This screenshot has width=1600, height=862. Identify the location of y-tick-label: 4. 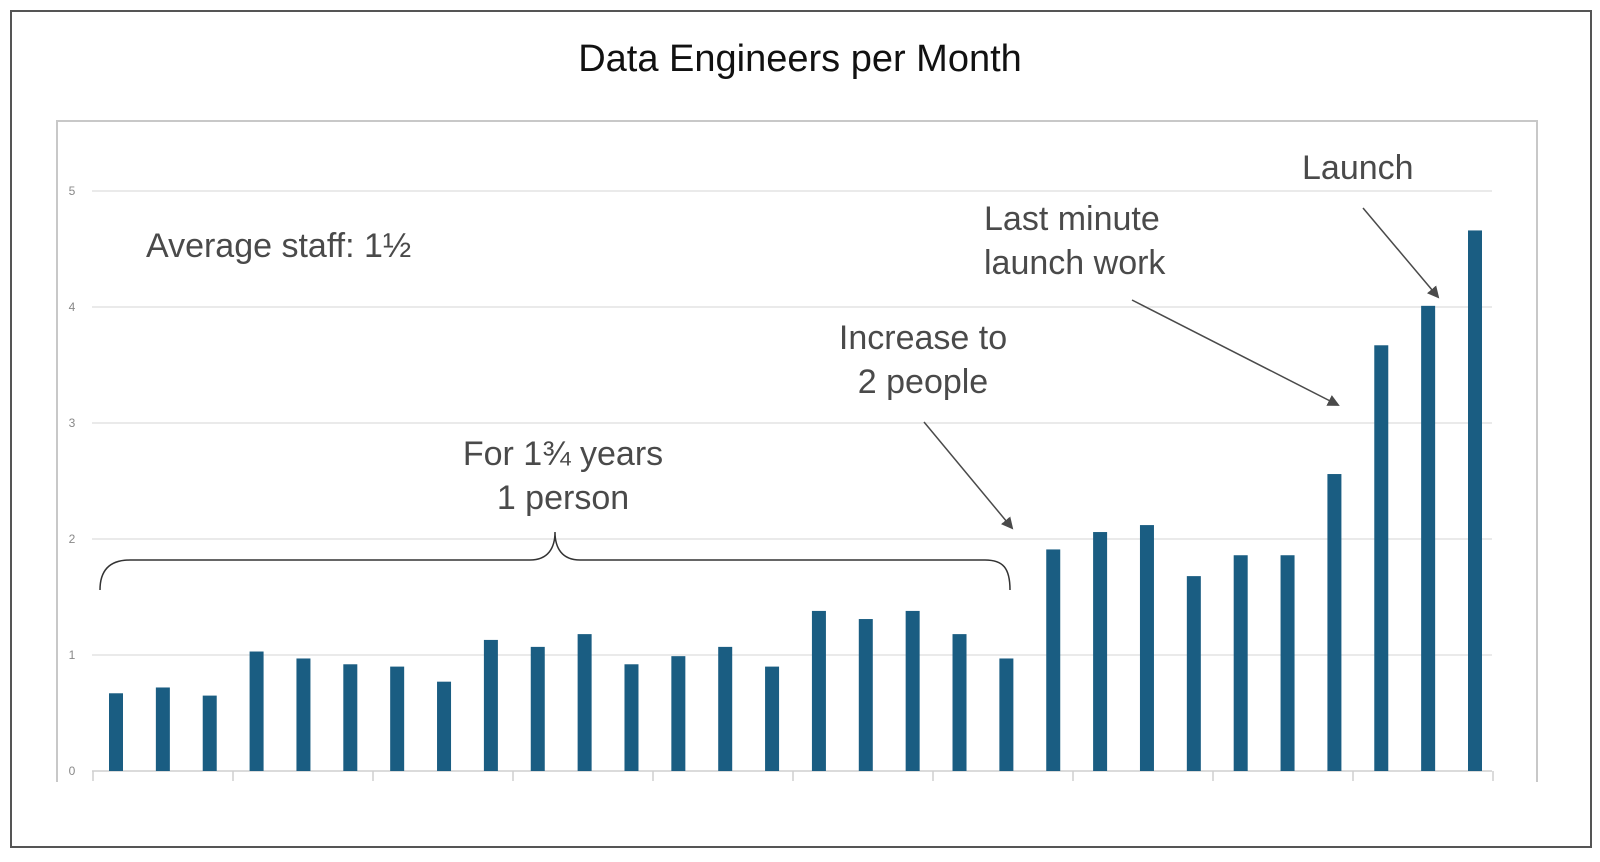
(72, 307).